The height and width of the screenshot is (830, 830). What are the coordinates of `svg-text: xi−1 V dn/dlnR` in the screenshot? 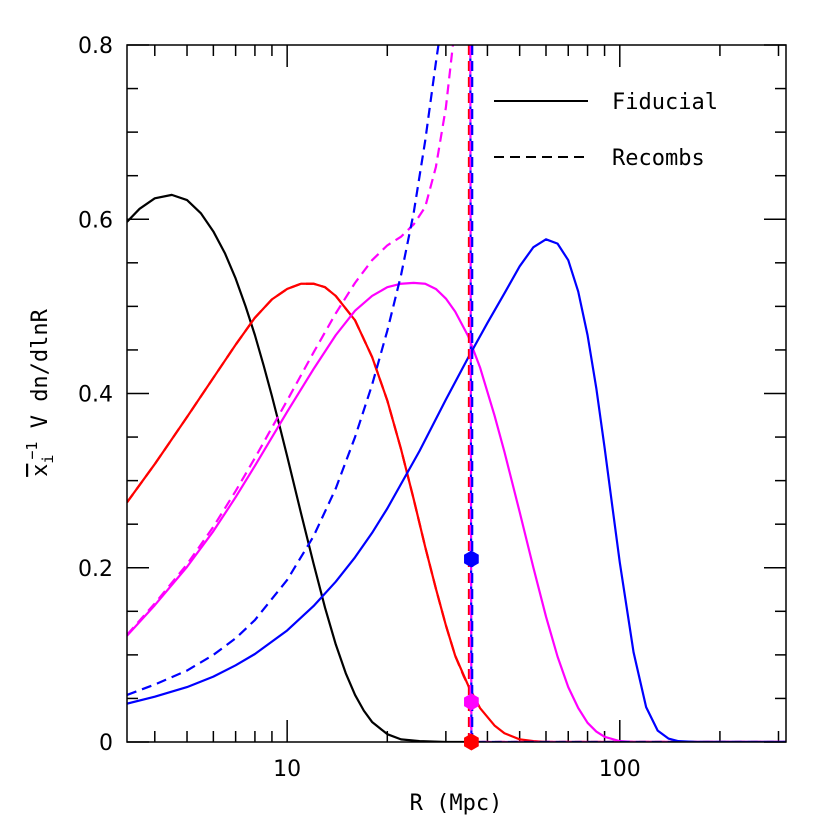 It's located at (40, 392).